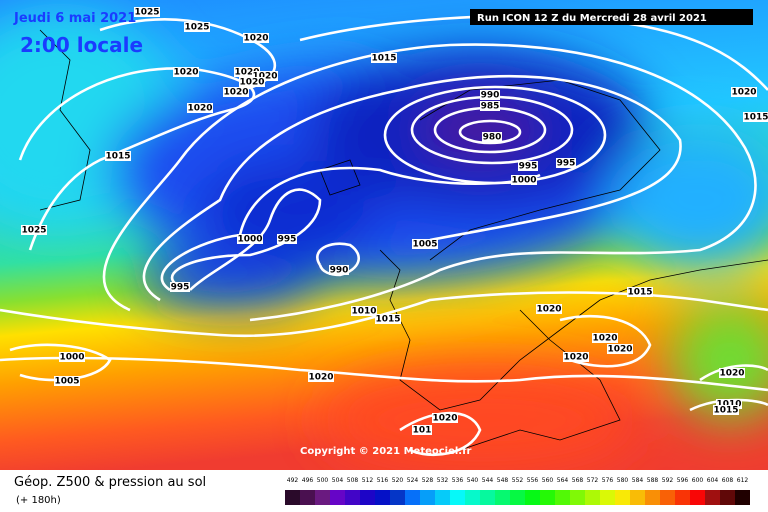 Image resolution: width=768 pixels, height=512 pixels. What do you see at coordinates (458, 480) in the screenshot?
I see `scale-label: 536` at bounding box center [458, 480].